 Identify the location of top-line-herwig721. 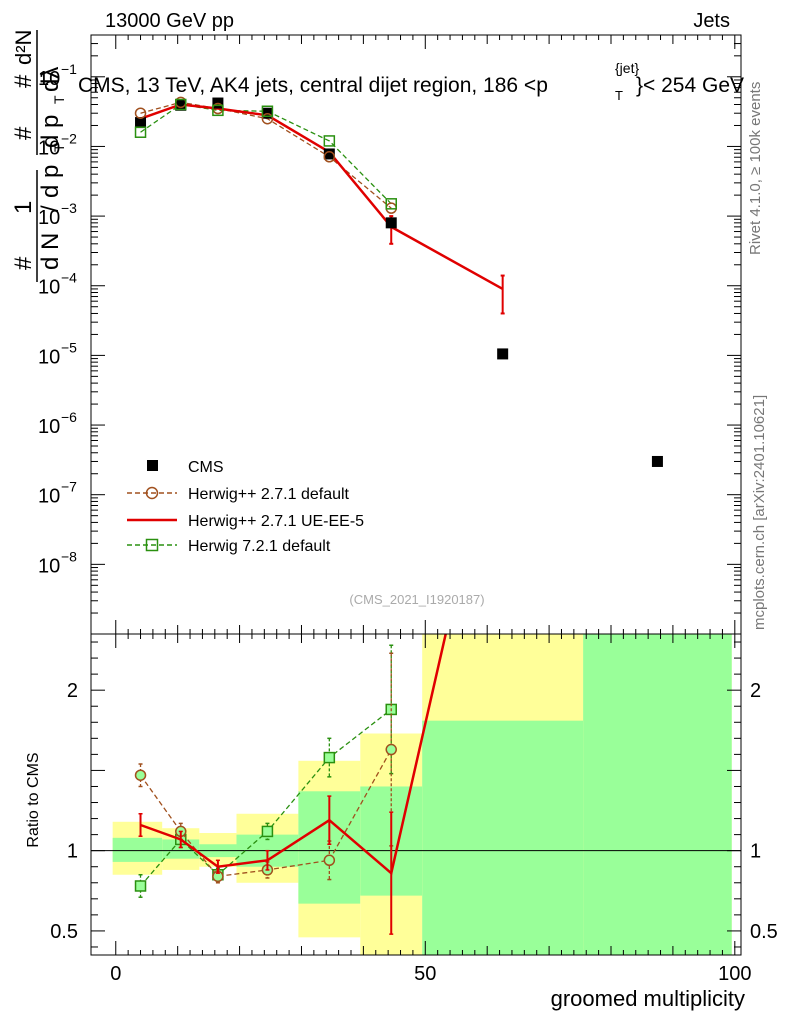
(266, 154).